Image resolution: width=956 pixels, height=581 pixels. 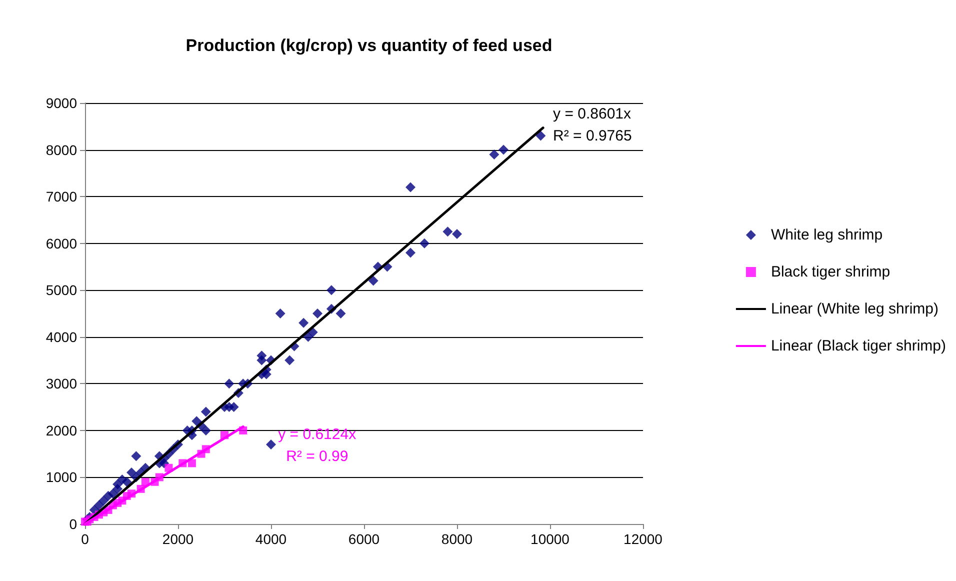 What do you see at coordinates (73, 524) in the screenshot?
I see `y-tick-label: 0` at bounding box center [73, 524].